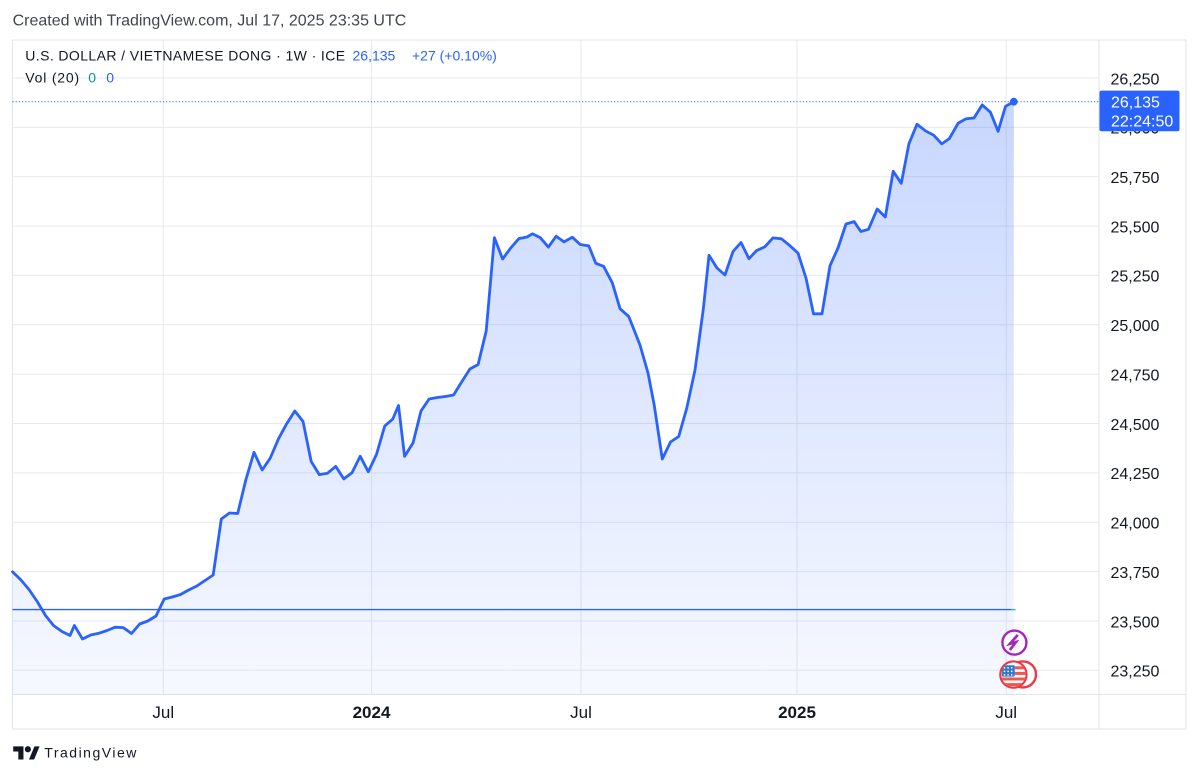 This screenshot has width=1200, height=777. I want to click on svg-text: 22:24:50, so click(1142, 121).